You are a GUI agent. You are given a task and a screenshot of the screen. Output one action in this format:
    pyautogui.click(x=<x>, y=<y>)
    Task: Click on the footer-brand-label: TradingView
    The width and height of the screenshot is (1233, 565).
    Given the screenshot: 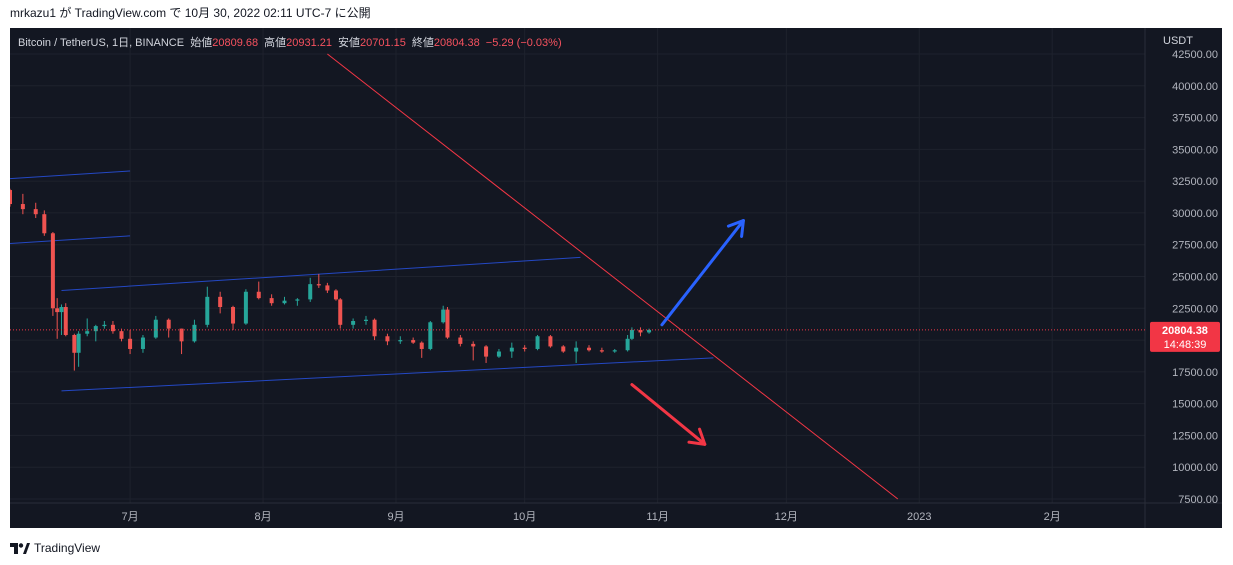 What is the action you would take?
    pyautogui.click(x=67, y=548)
    